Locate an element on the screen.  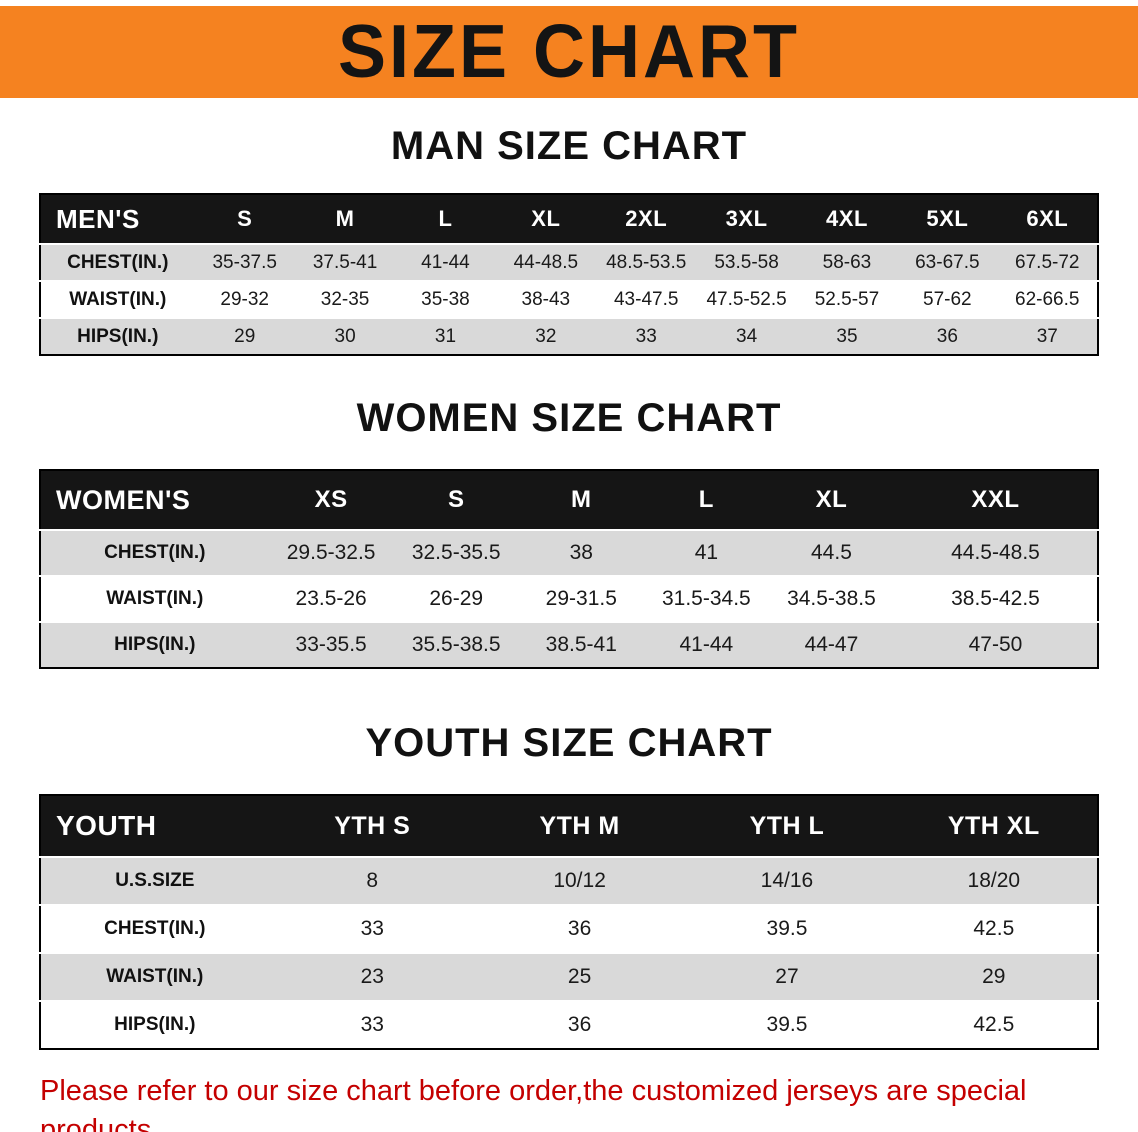
size-value: 26-29 is located at coordinates (456, 598).